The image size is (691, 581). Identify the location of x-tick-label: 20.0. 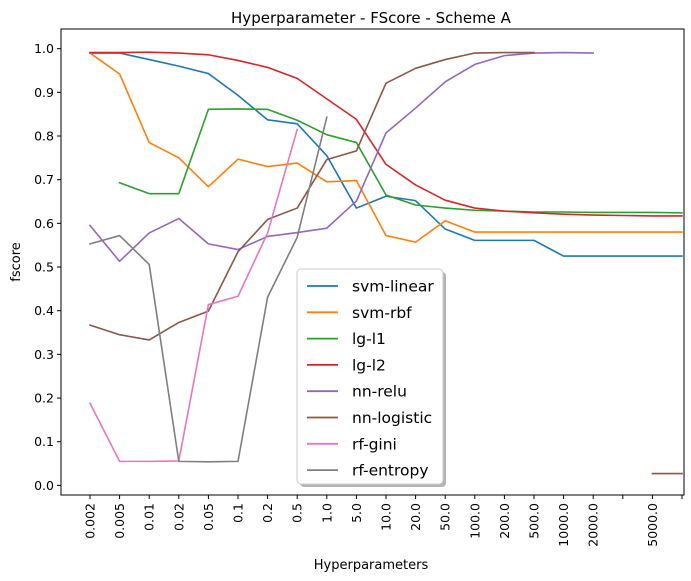
(415, 517).